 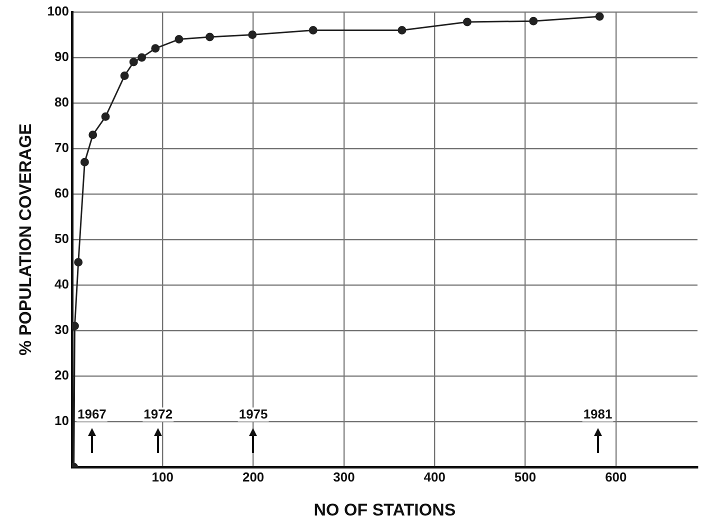 What do you see at coordinates (253, 476) in the screenshot?
I see `x-tick-label: 200` at bounding box center [253, 476].